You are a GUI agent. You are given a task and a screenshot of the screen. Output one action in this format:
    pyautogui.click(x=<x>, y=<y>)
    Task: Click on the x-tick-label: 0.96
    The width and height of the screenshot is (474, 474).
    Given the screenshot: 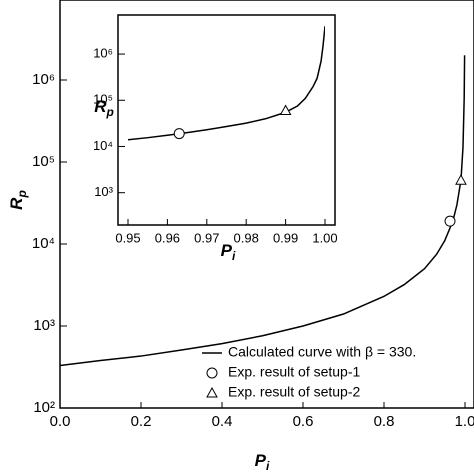 What is the action you would take?
    pyautogui.click(x=167, y=237)
    